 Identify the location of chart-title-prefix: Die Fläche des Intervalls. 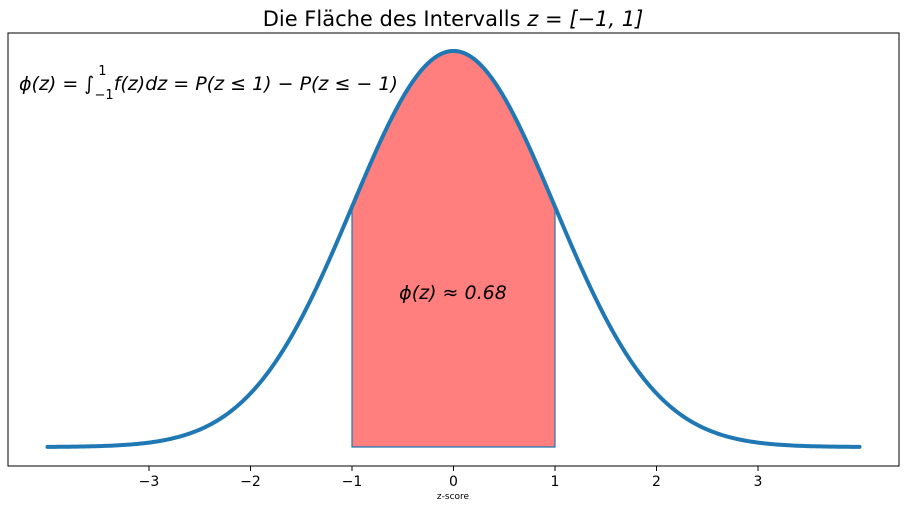
(392, 19).